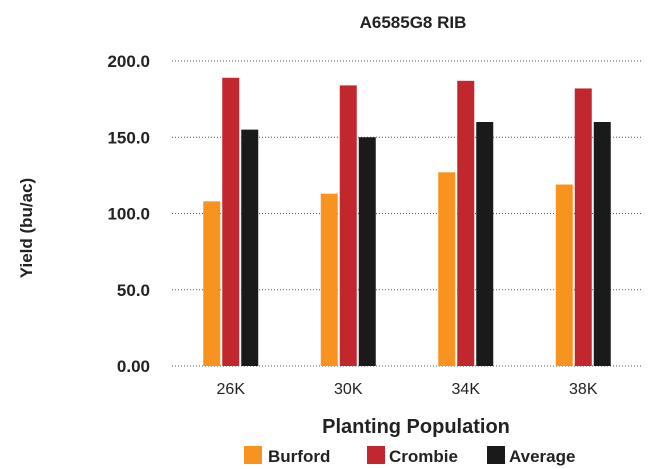 The image size is (665, 469). I want to click on chart-title: A6585G8 RIB, so click(413, 22).